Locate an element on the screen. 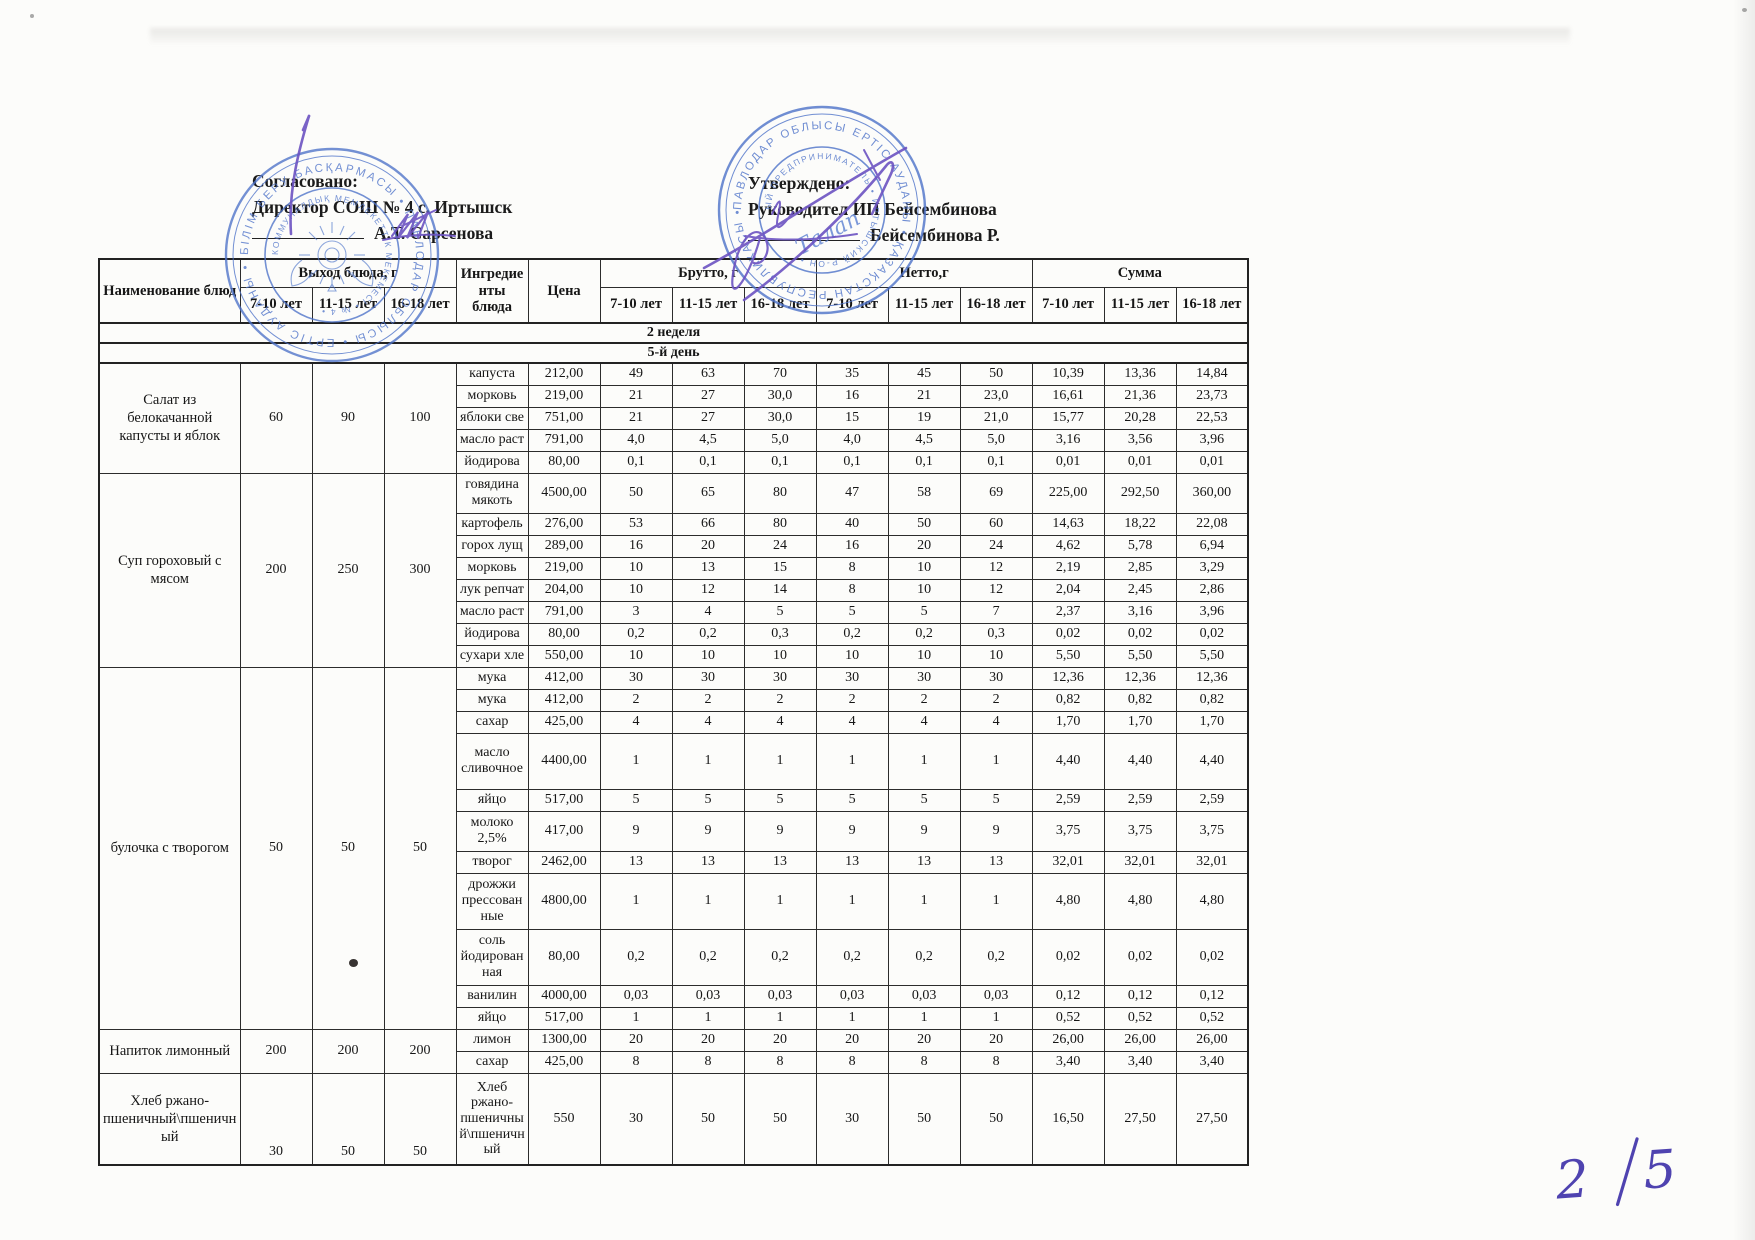 This screenshot has width=1755, height=1240. gross-11-15-cell: 8 is located at coordinates (708, 1062).